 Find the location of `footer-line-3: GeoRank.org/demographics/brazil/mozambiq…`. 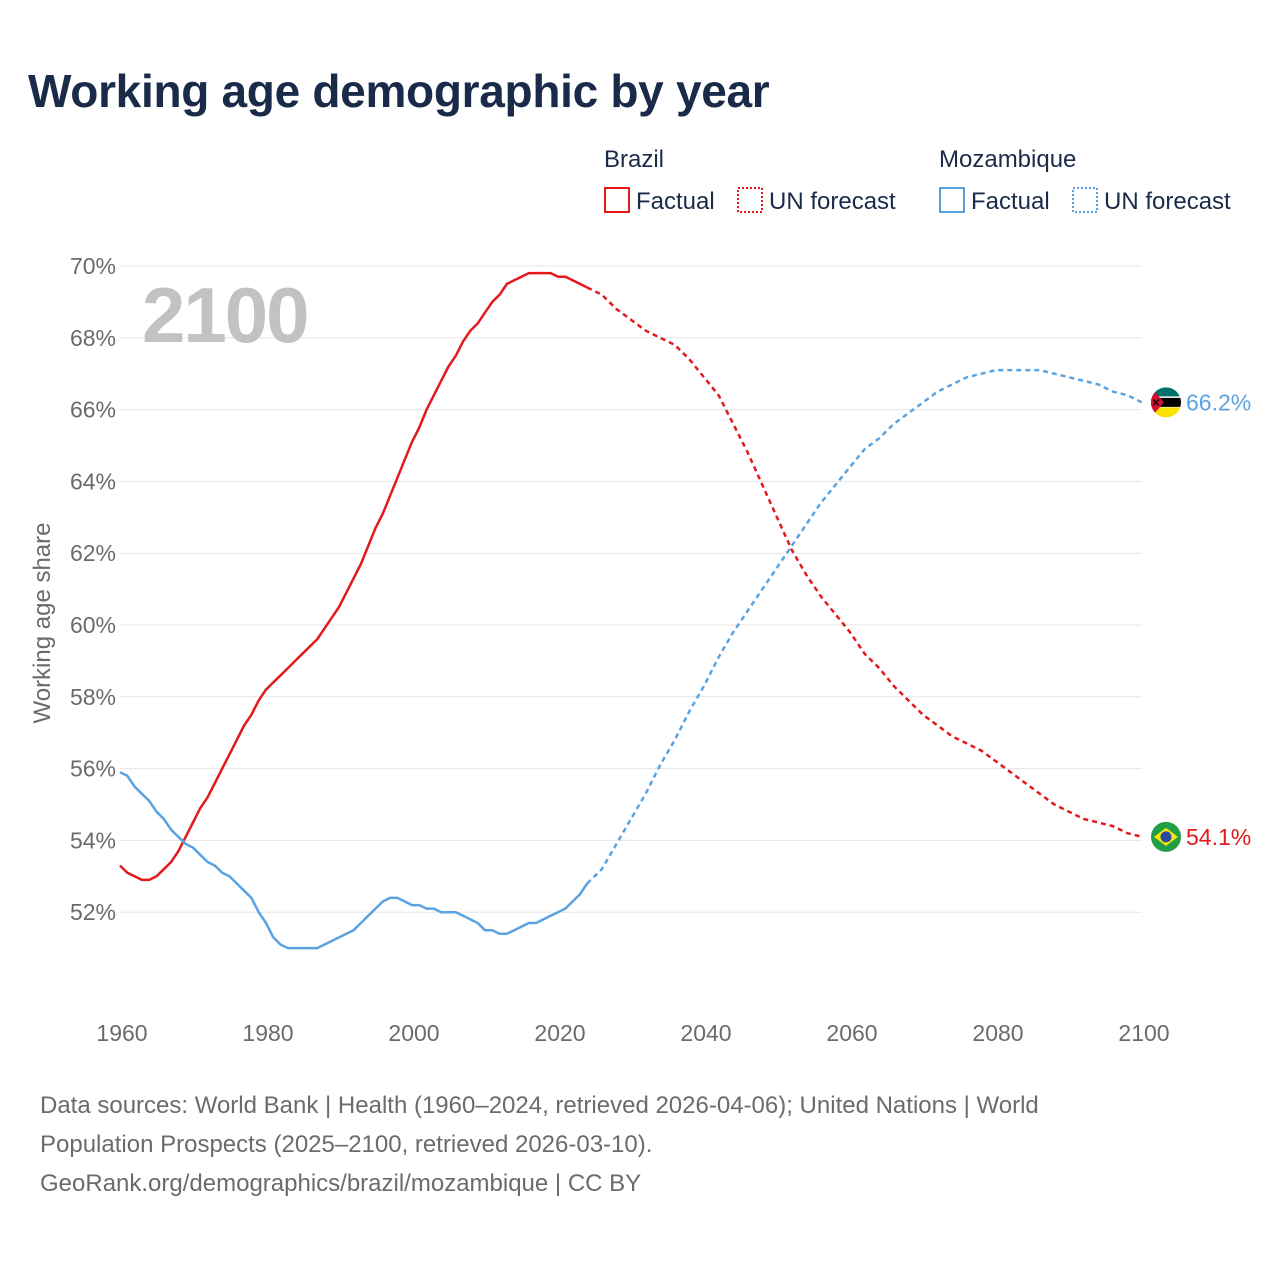

footer-line-3: GeoRank.org/demographics/brazil/mozambiq… is located at coordinates (341, 1183).